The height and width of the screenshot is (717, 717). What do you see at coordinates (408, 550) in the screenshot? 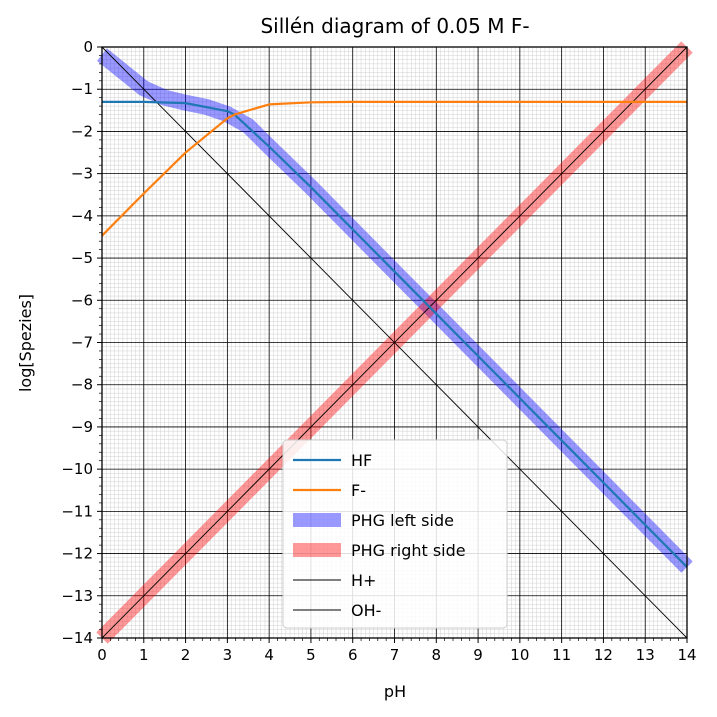
I see `legend-label-phg-right-side: PHG right side` at bounding box center [408, 550].